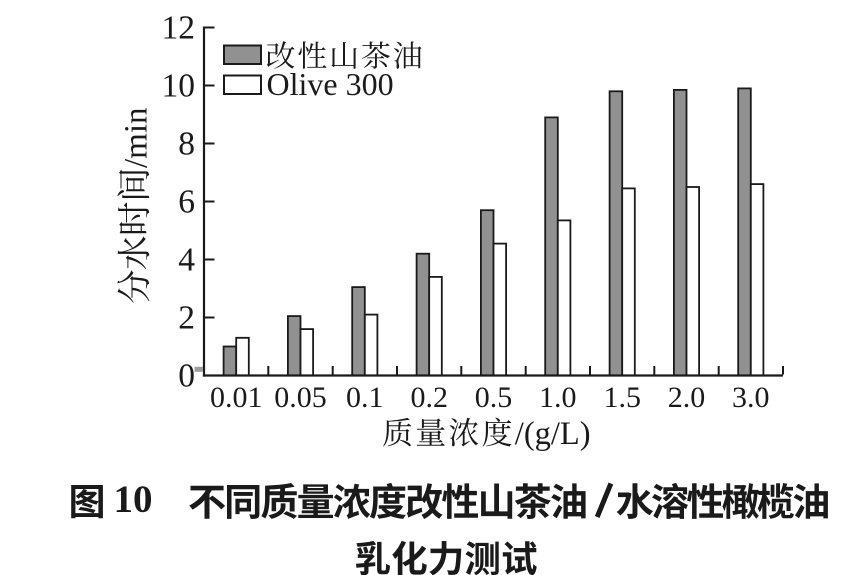 This screenshot has height=575, width=855. I want to click on svg-text: 3.0, so click(751, 397).